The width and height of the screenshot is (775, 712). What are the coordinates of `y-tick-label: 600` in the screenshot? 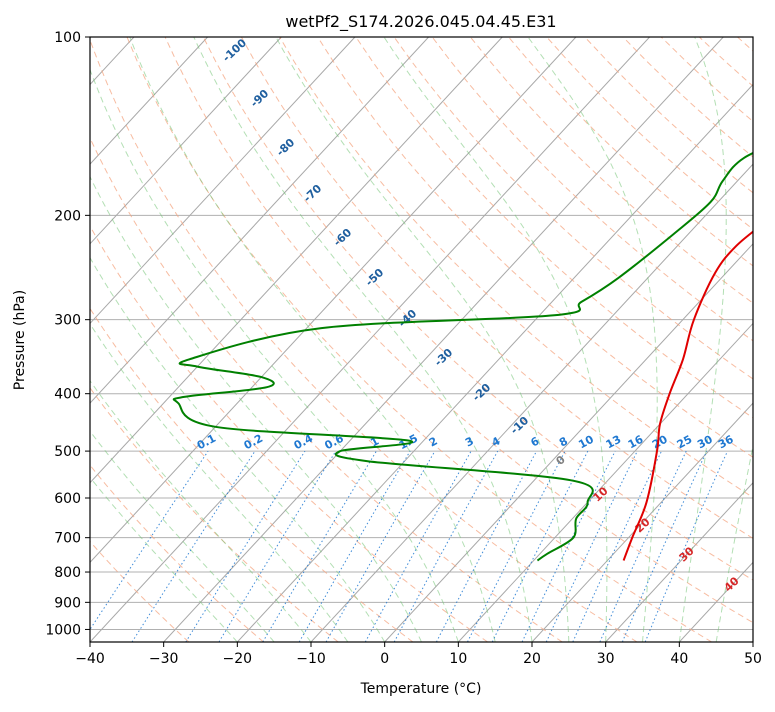 It's located at (67, 499).